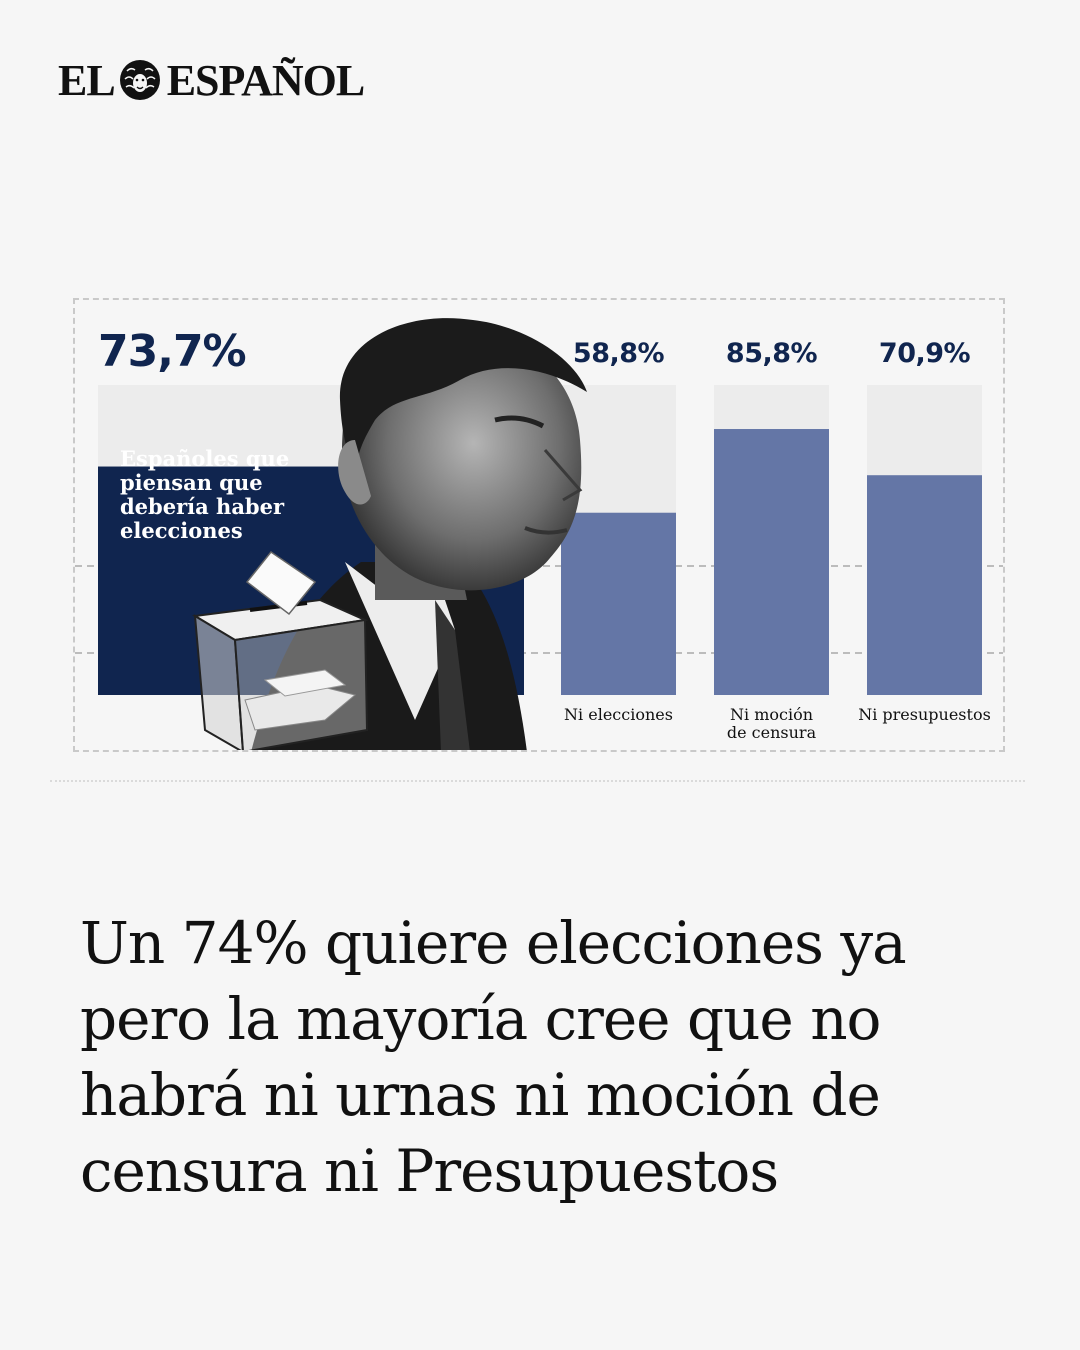  What do you see at coordinates (618, 714) in the screenshot?
I see `category-label-2: Ni elecciones` at bounding box center [618, 714].